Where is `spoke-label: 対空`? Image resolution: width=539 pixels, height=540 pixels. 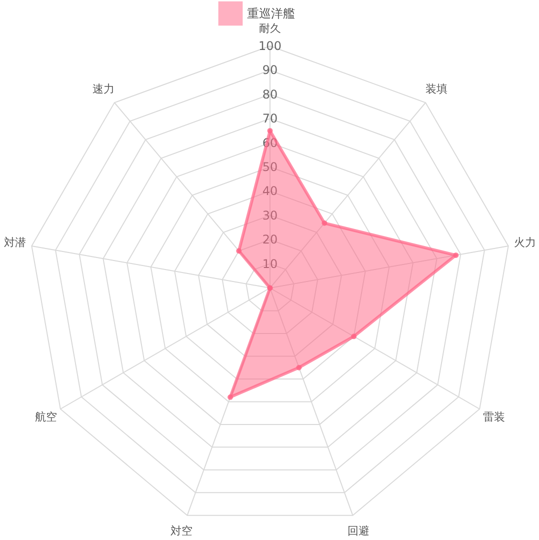 spoke-label: 対空 is located at coordinates (181, 531).